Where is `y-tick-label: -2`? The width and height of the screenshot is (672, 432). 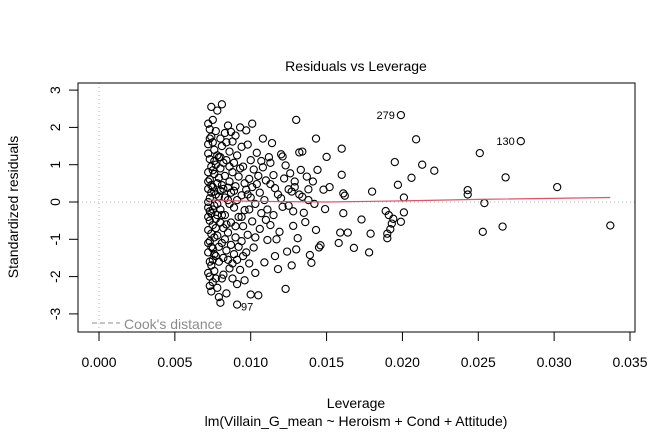 y-tick-label: -2 is located at coordinates (55, 276).